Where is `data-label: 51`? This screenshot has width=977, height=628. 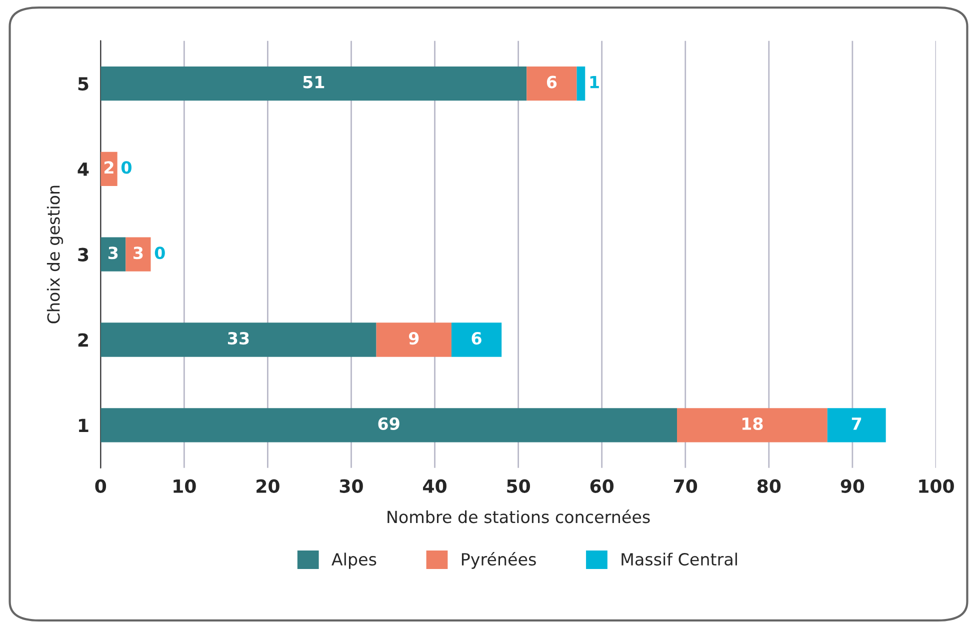 data-label: 51 is located at coordinates (313, 82).